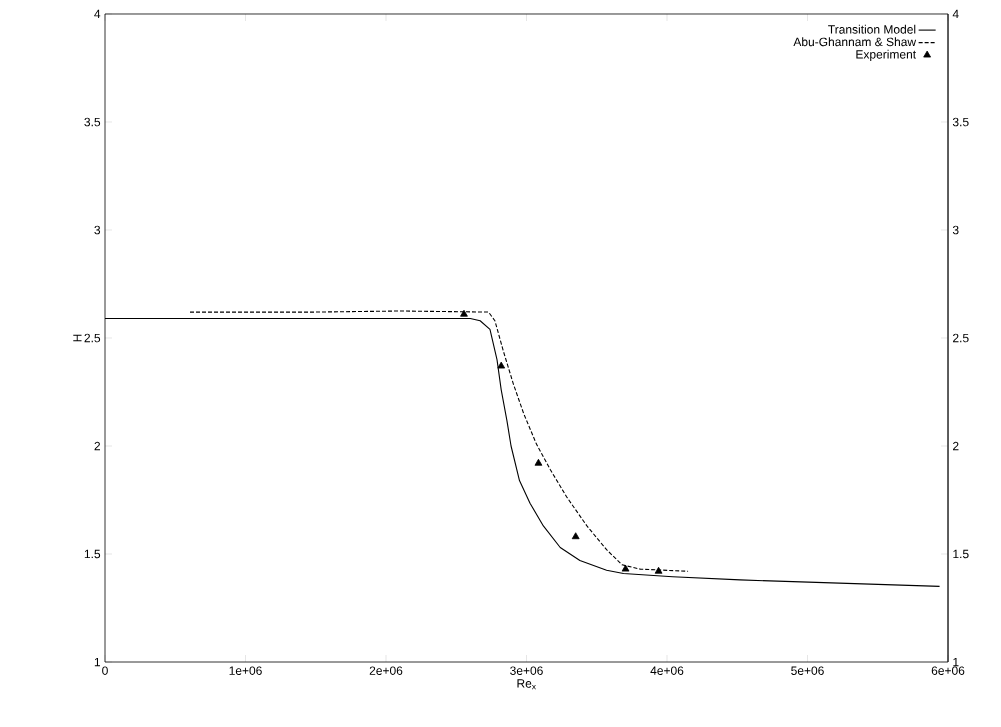 The height and width of the screenshot is (727, 1001). What do you see at coordinates (105, 670) in the screenshot?
I see `x-tick-label: 0` at bounding box center [105, 670].